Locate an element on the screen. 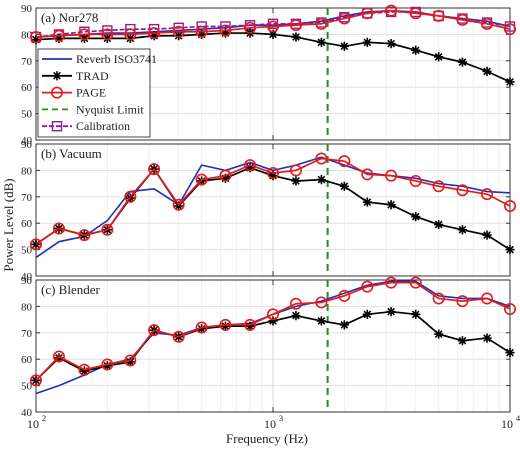  calibration-marker is located at coordinates (57, 126).